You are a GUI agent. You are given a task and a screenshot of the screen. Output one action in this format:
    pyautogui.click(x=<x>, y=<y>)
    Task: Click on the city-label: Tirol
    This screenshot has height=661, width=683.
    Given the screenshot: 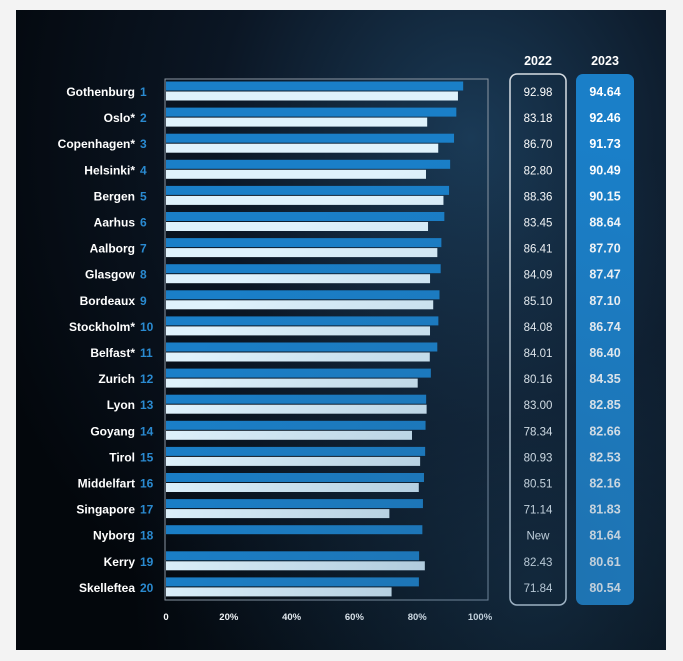 What is the action you would take?
    pyautogui.click(x=122, y=457)
    